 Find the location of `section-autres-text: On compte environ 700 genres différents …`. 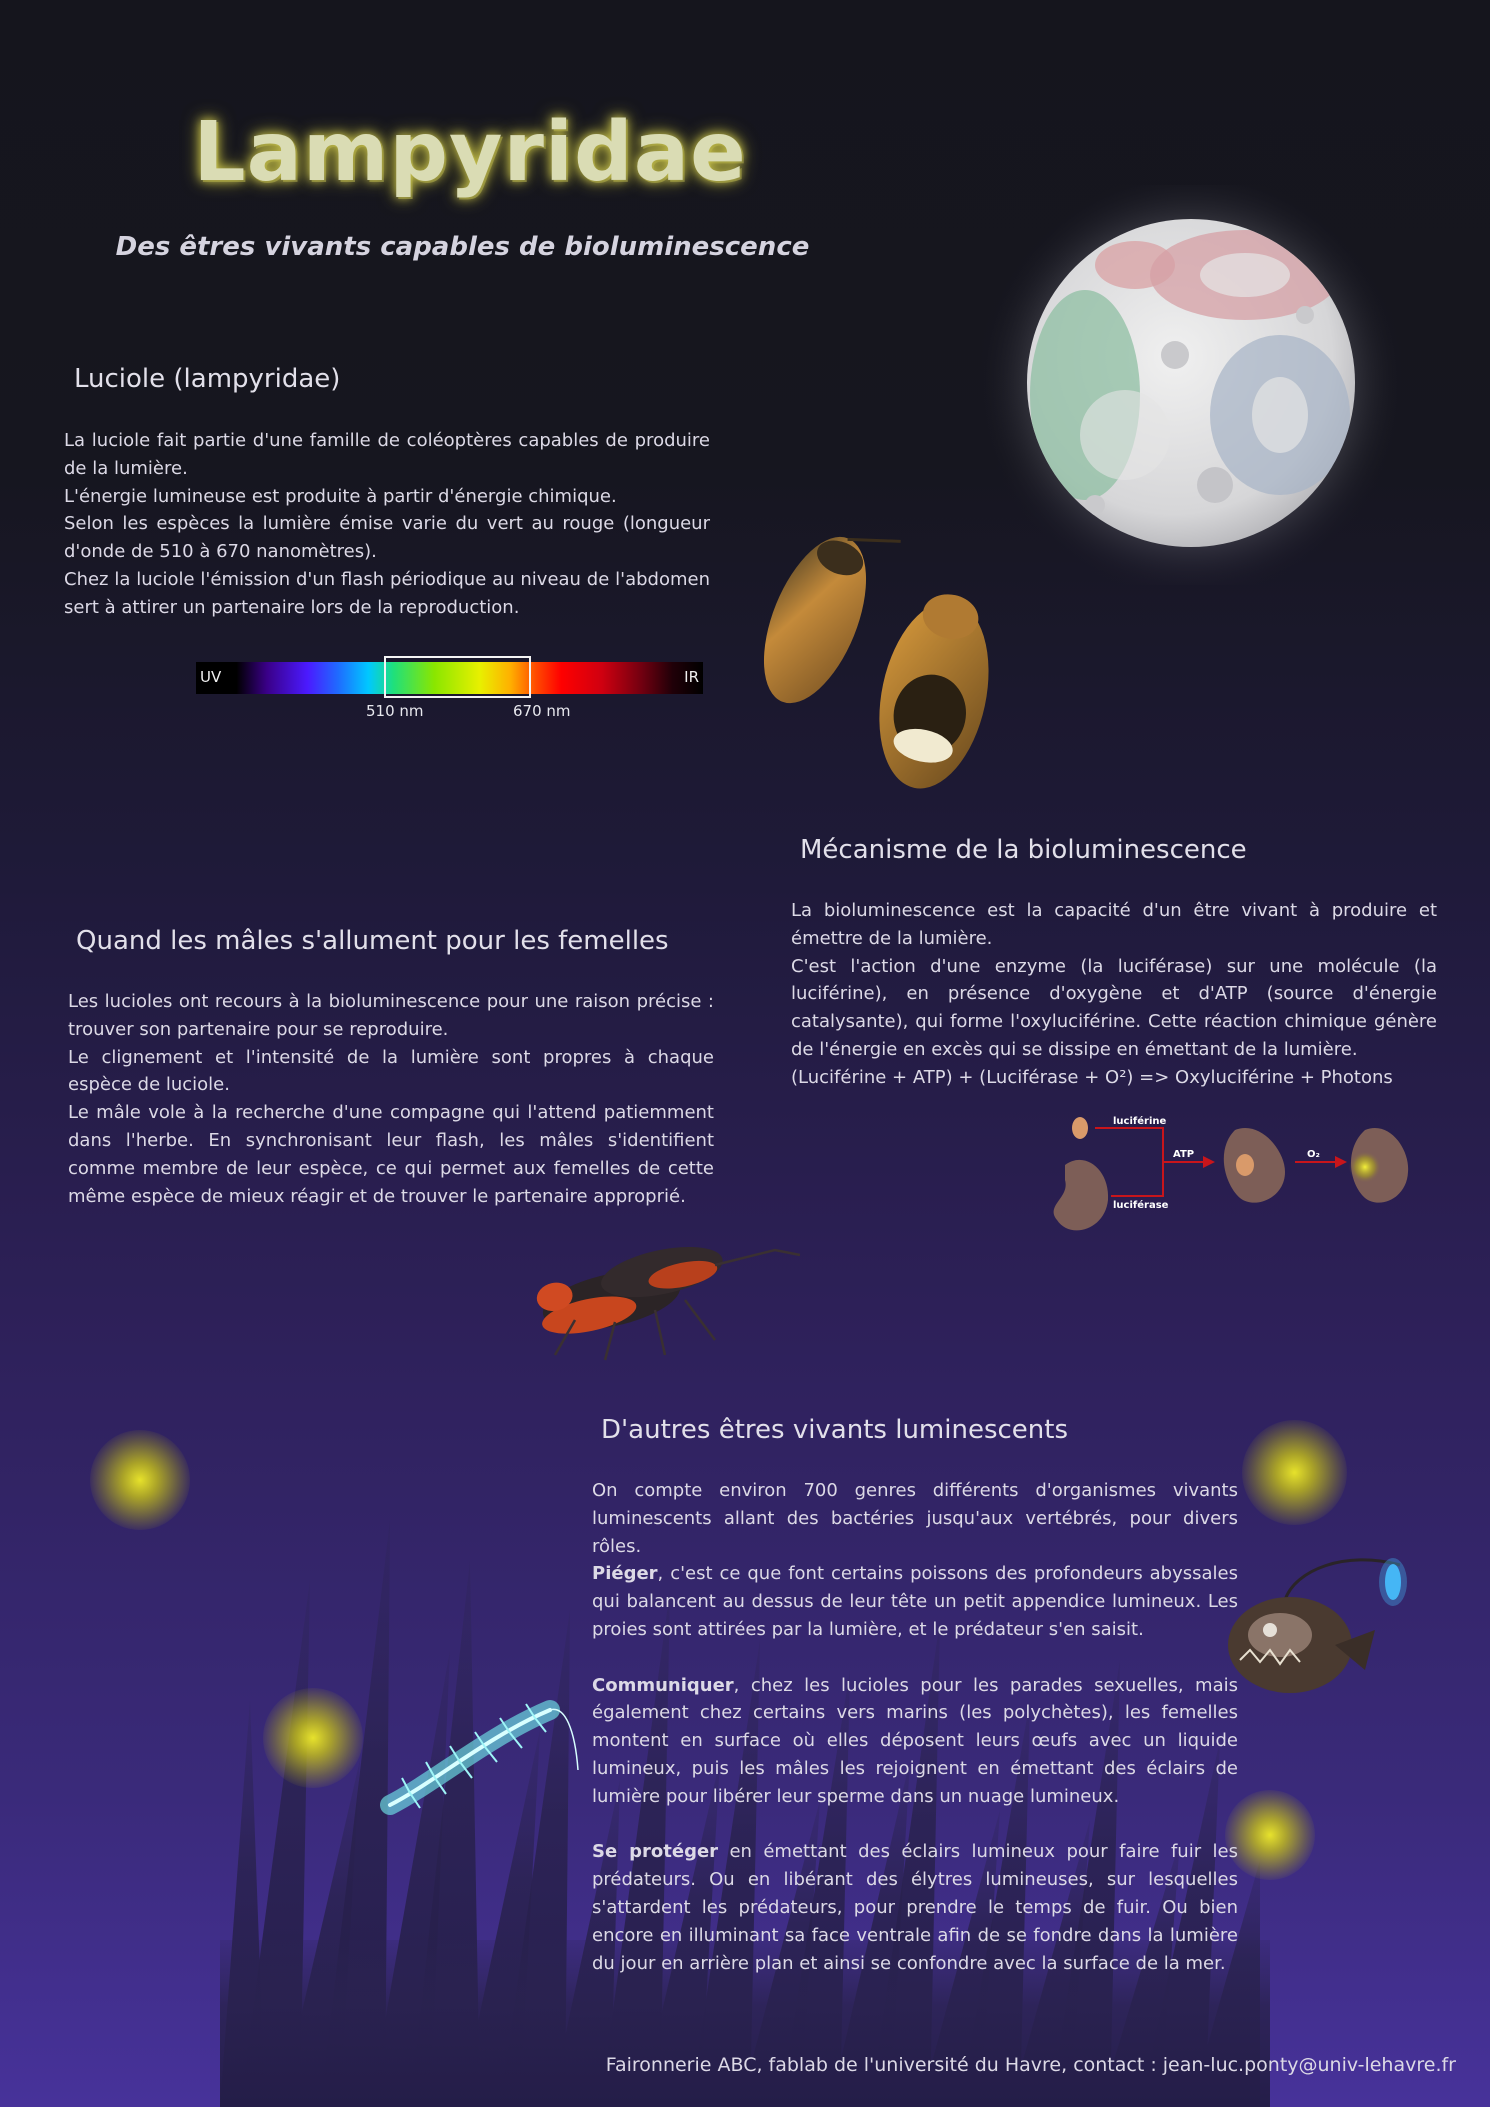

section-autres-text: On compte environ 700 genres différents … is located at coordinates (915, 1727).